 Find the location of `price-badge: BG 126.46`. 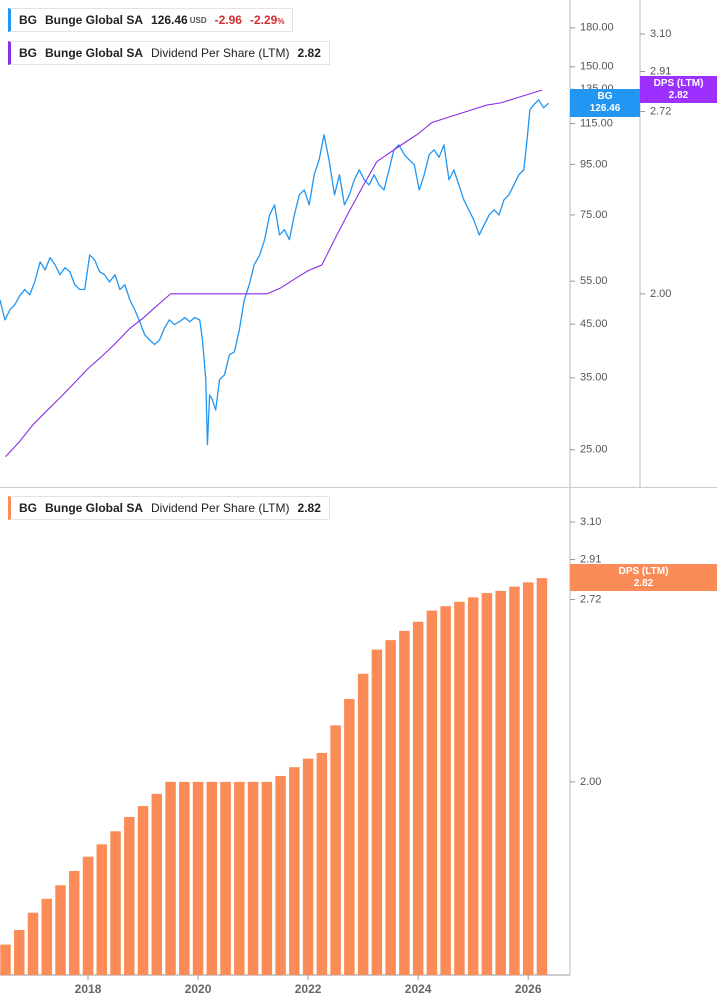

price-badge: BG 126.46 is located at coordinates (605, 103).